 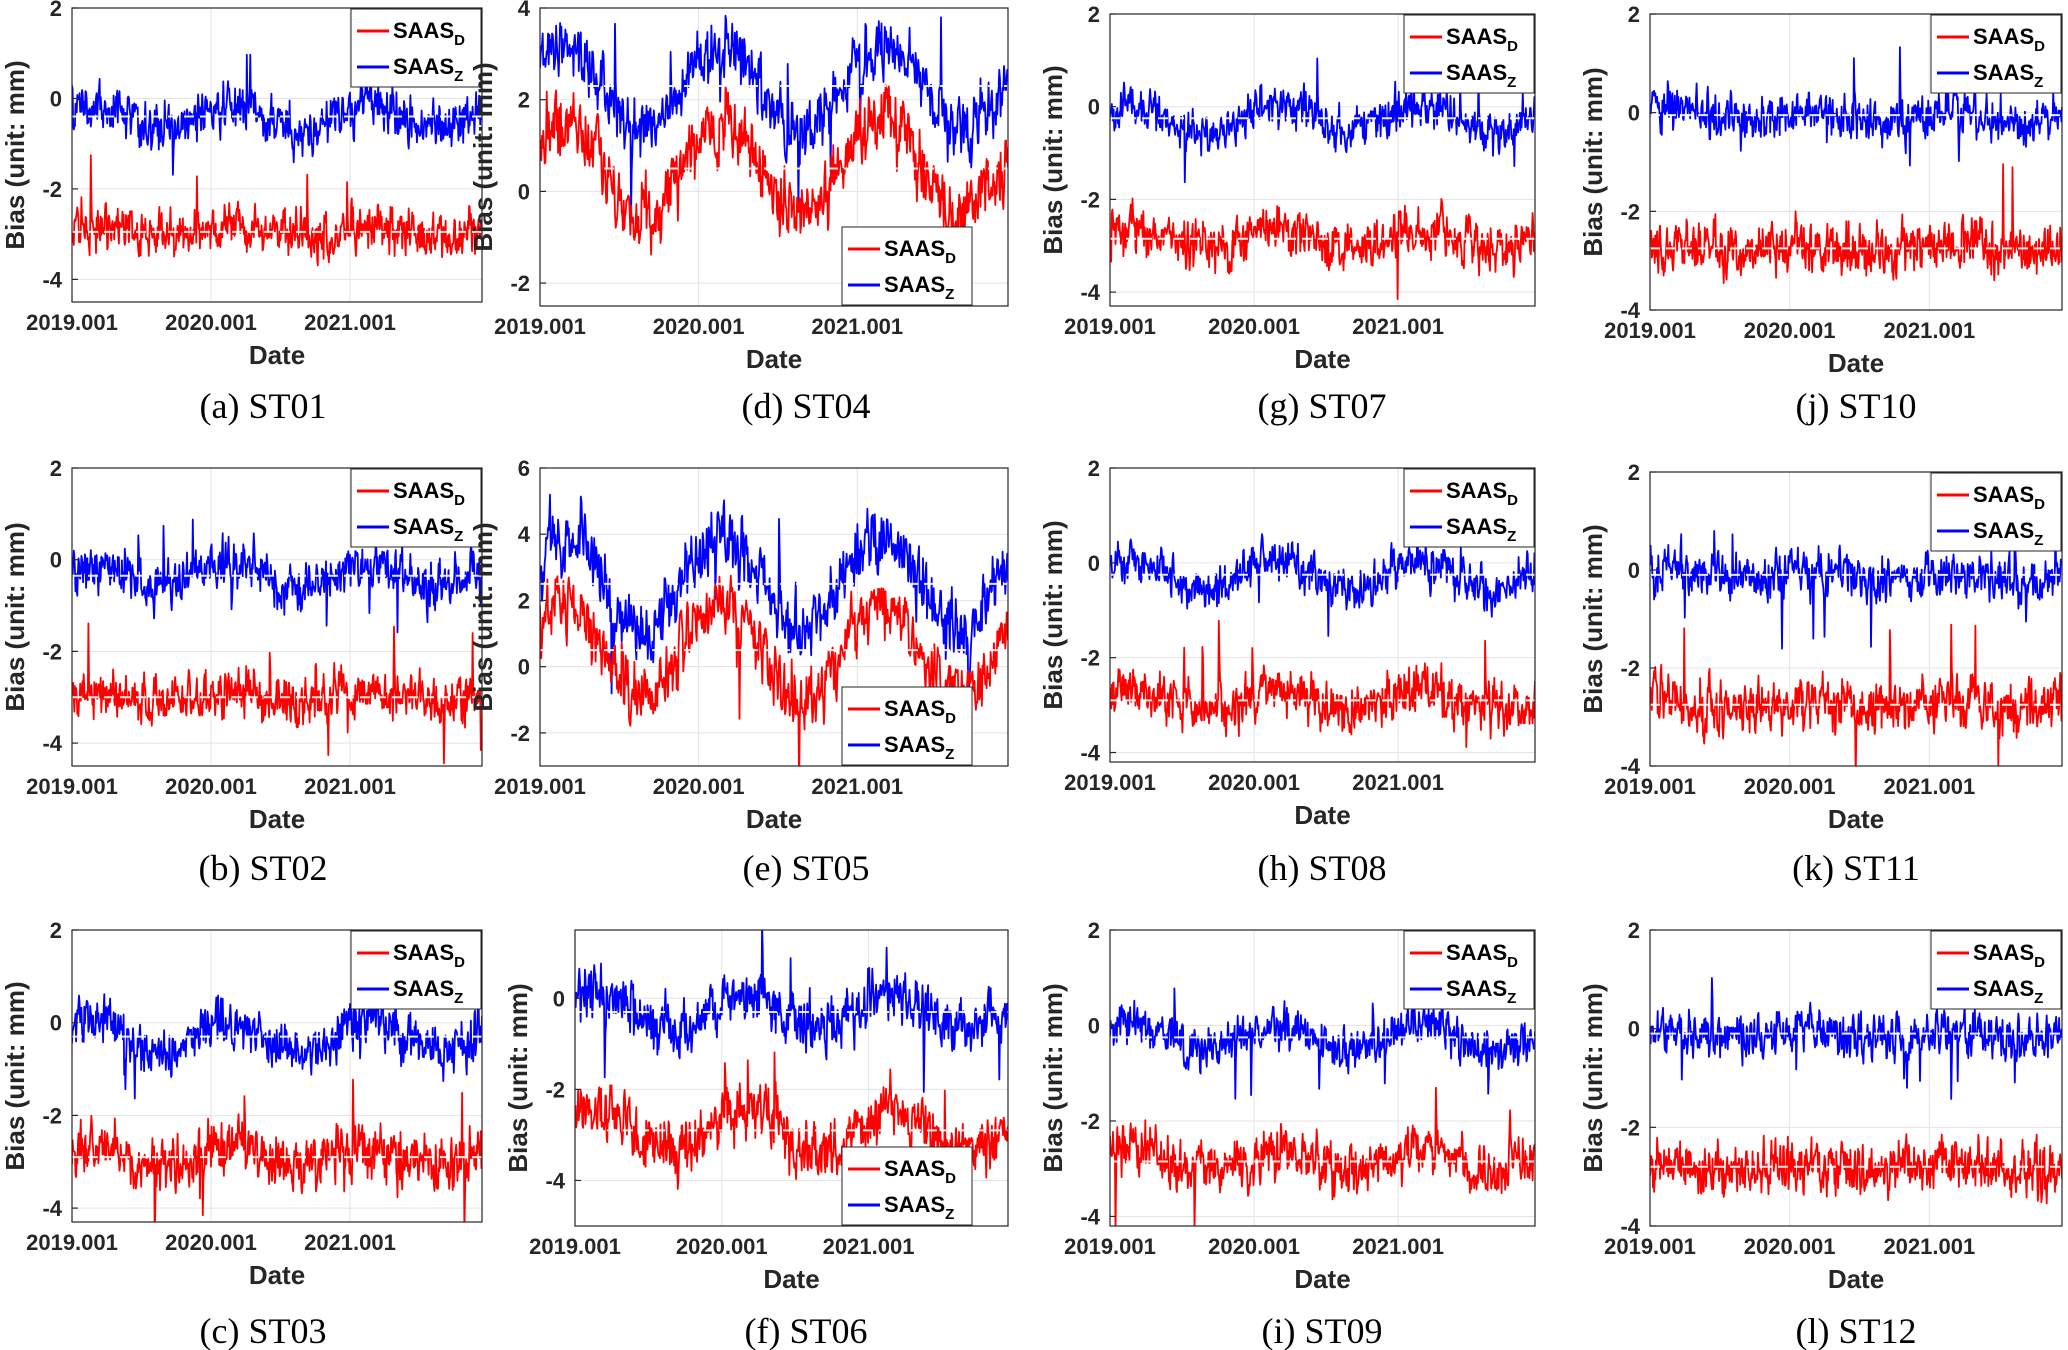 I want to click on panel-caption: (j) ST10, so click(x=1856, y=406).